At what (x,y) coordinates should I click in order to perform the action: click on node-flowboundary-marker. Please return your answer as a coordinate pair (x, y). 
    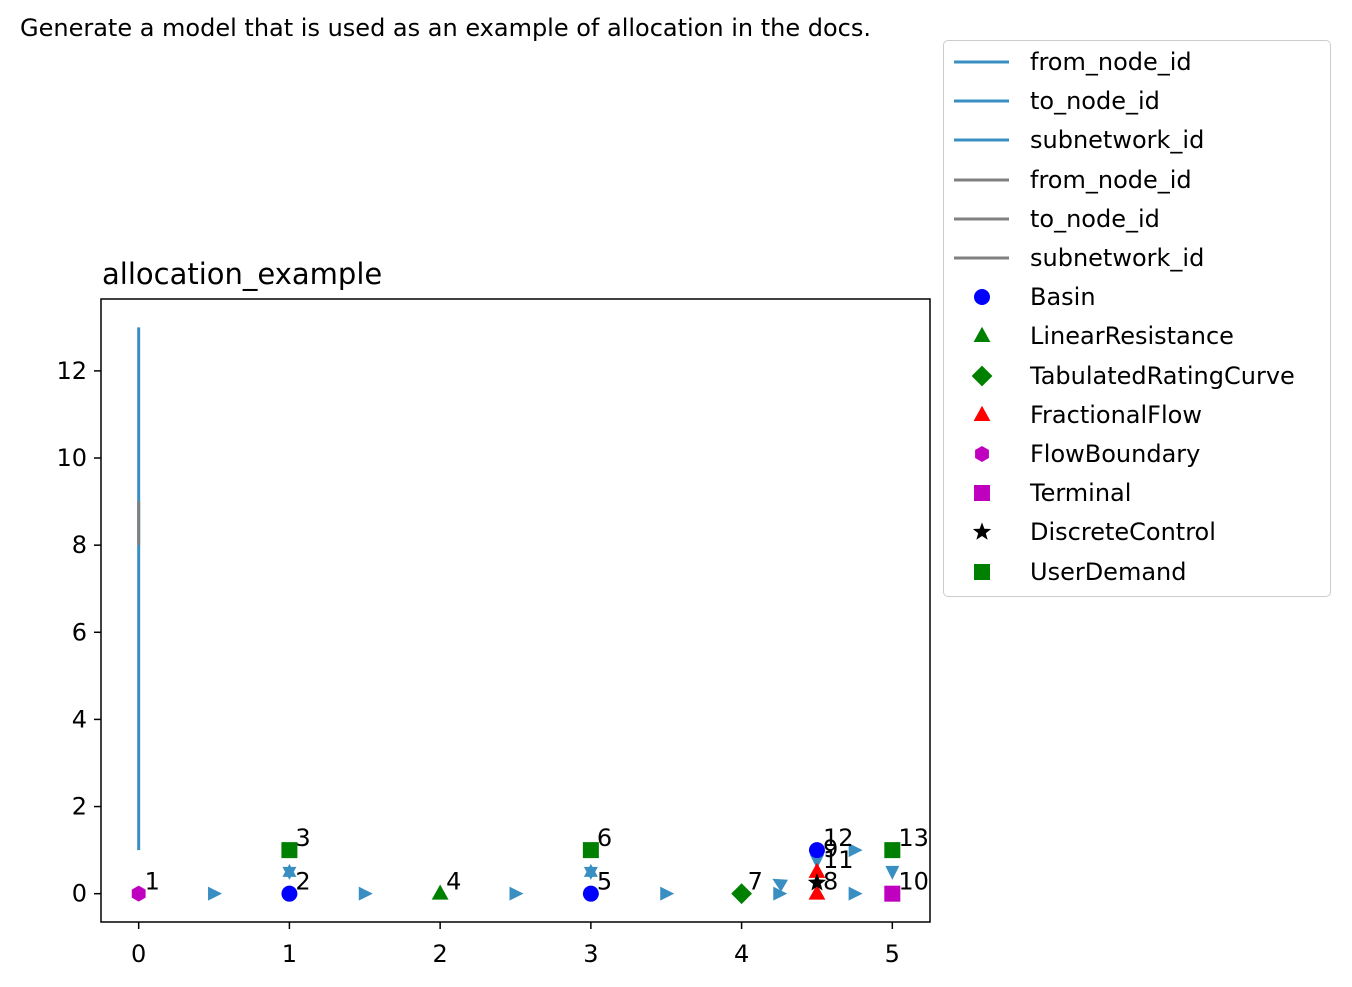
    Looking at the image, I should click on (138, 893).